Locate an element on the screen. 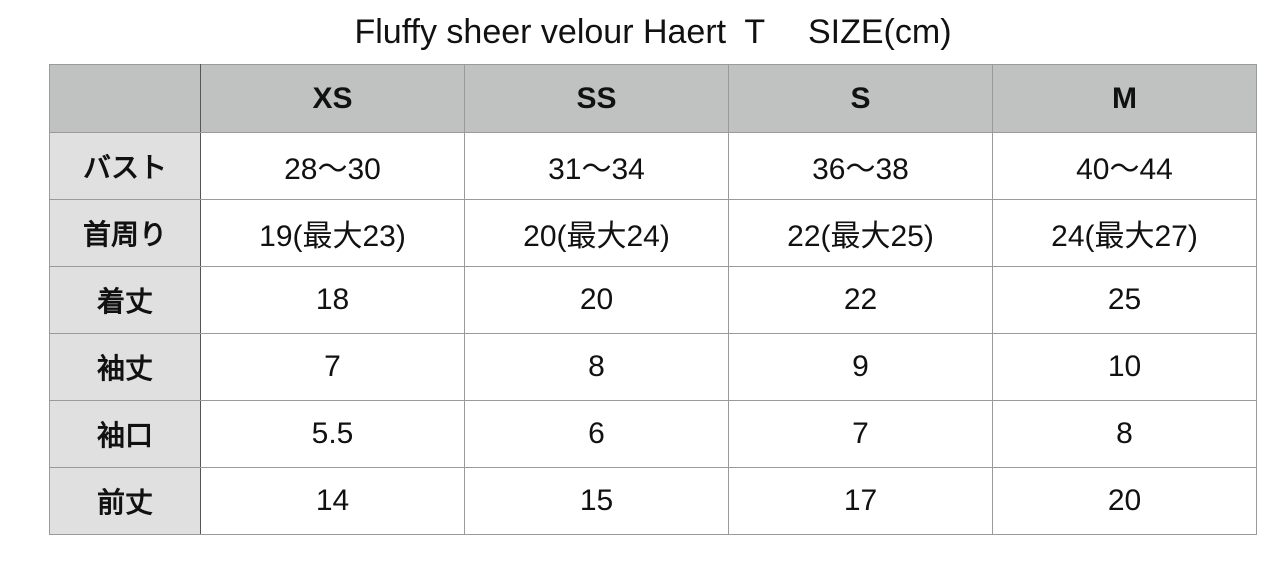  row-label: 首周り is located at coordinates (125, 233).